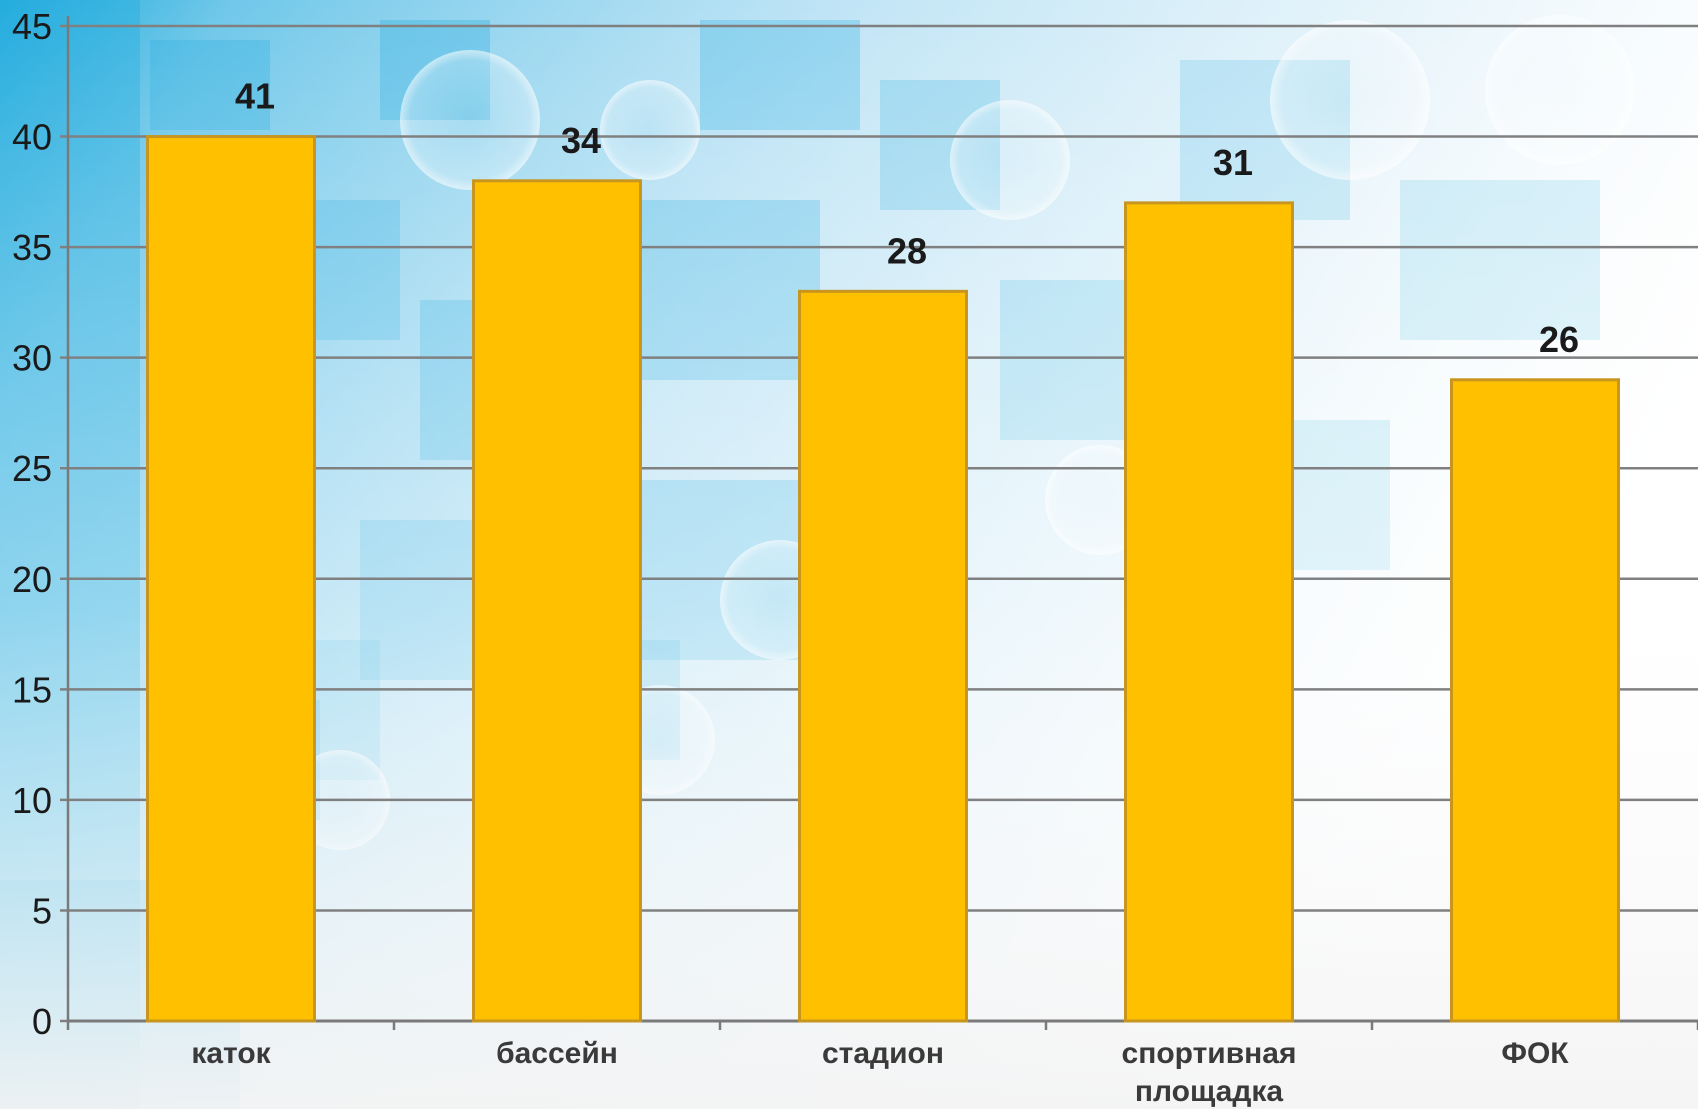 Image resolution: width=1698 pixels, height=1109 pixels. What do you see at coordinates (42, 1021) in the screenshot?
I see `y-tick-label-0: 0` at bounding box center [42, 1021].